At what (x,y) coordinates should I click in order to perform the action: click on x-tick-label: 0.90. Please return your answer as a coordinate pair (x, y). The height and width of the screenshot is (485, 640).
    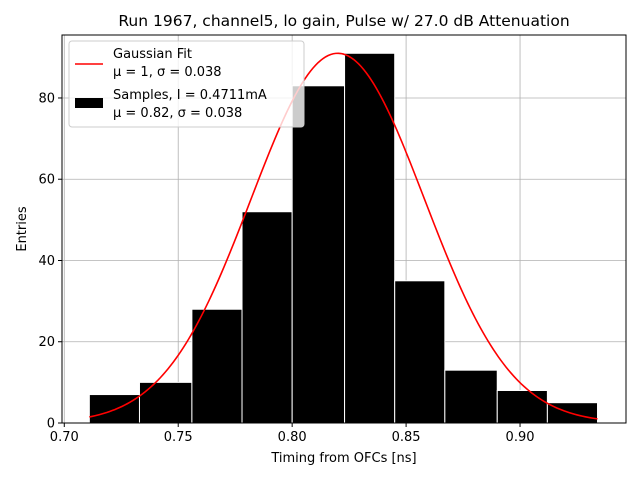
    Looking at the image, I should click on (520, 437).